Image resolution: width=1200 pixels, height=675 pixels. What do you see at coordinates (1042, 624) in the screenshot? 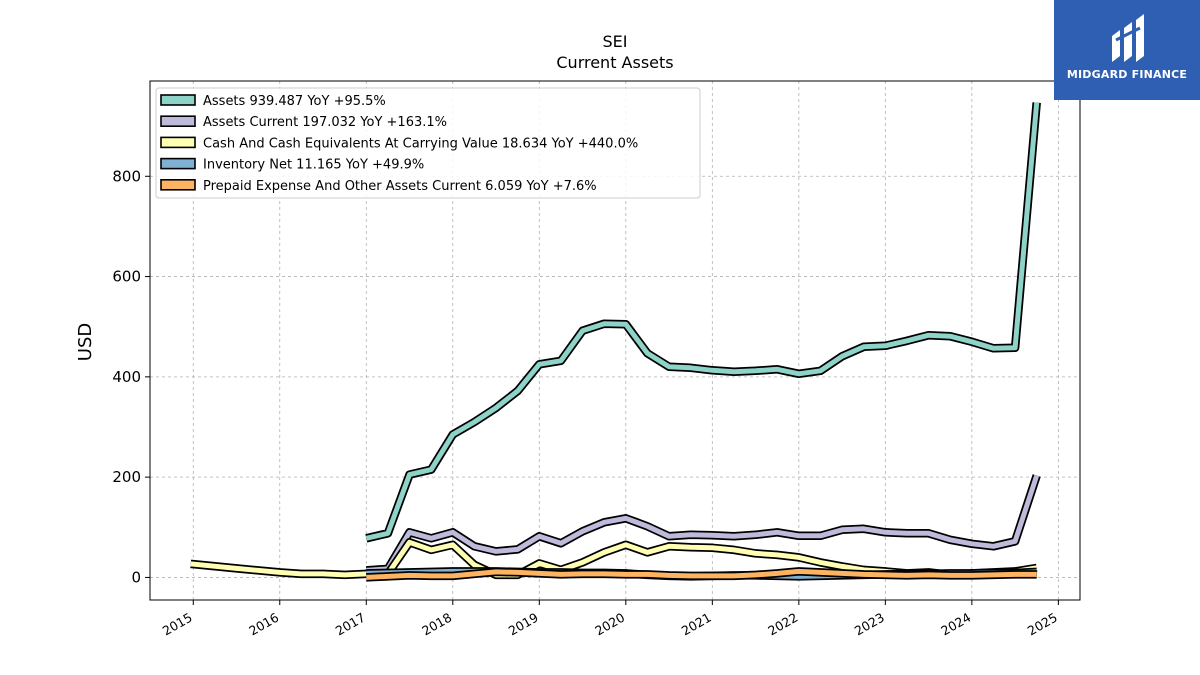
I see `x-tick-label: 2025` at bounding box center [1042, 624].